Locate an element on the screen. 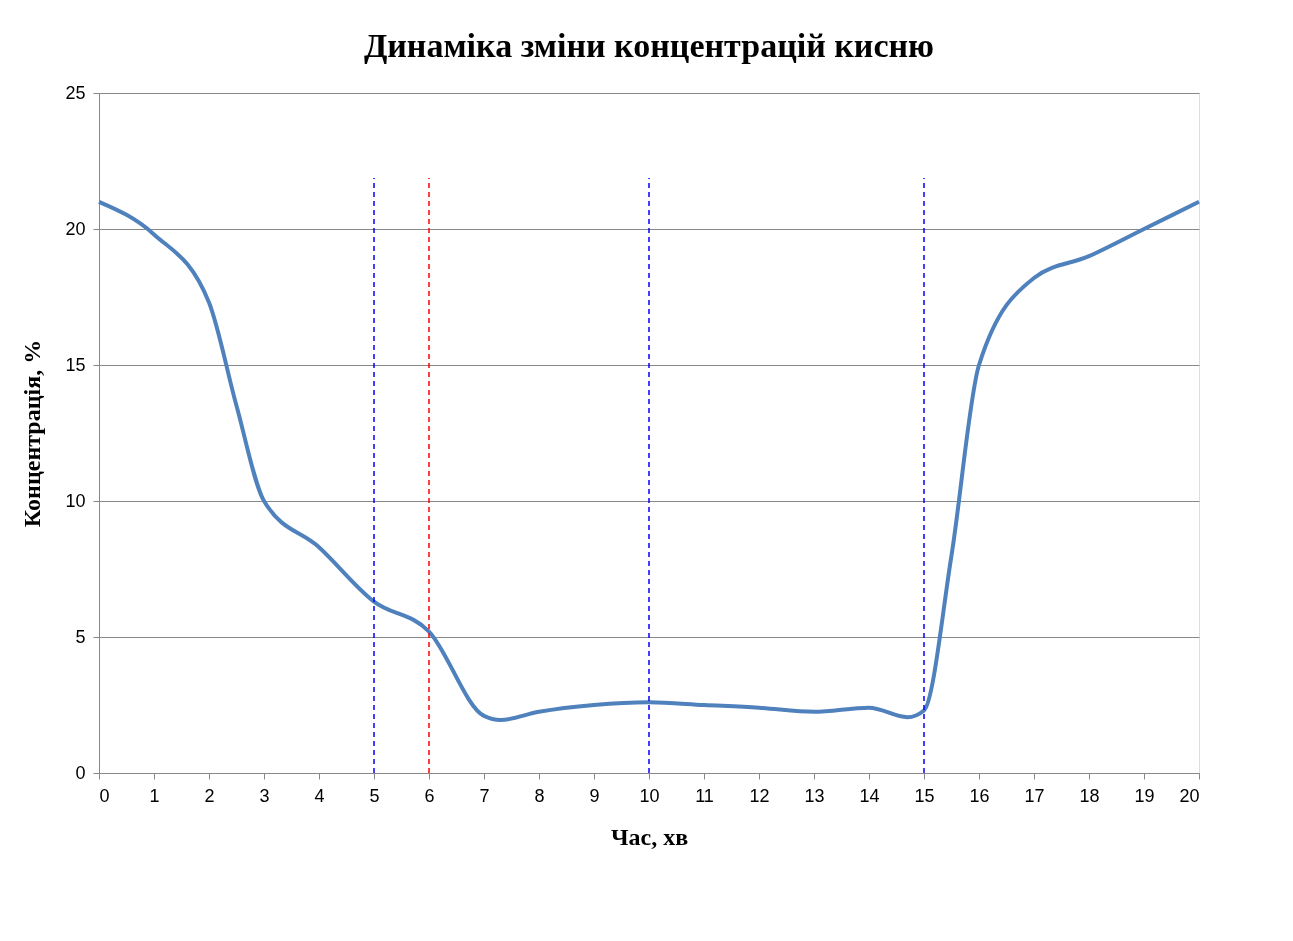 The height and width of the screenshot is (941, 1293). x-tick-label: 14 is located at coordinates (869, 795).